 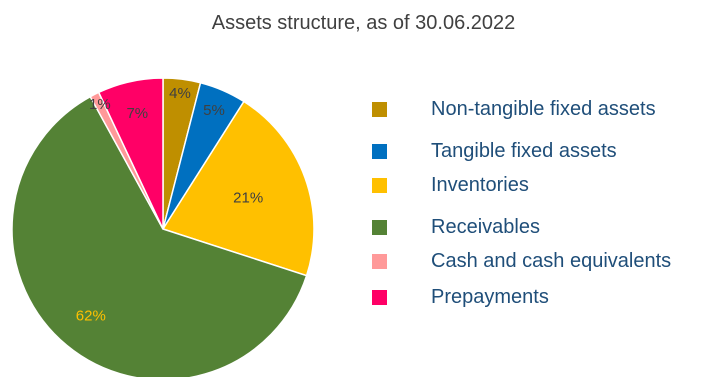 I want to click on legend-item: Cash and cash equivalents, so click(x=549, y=261).